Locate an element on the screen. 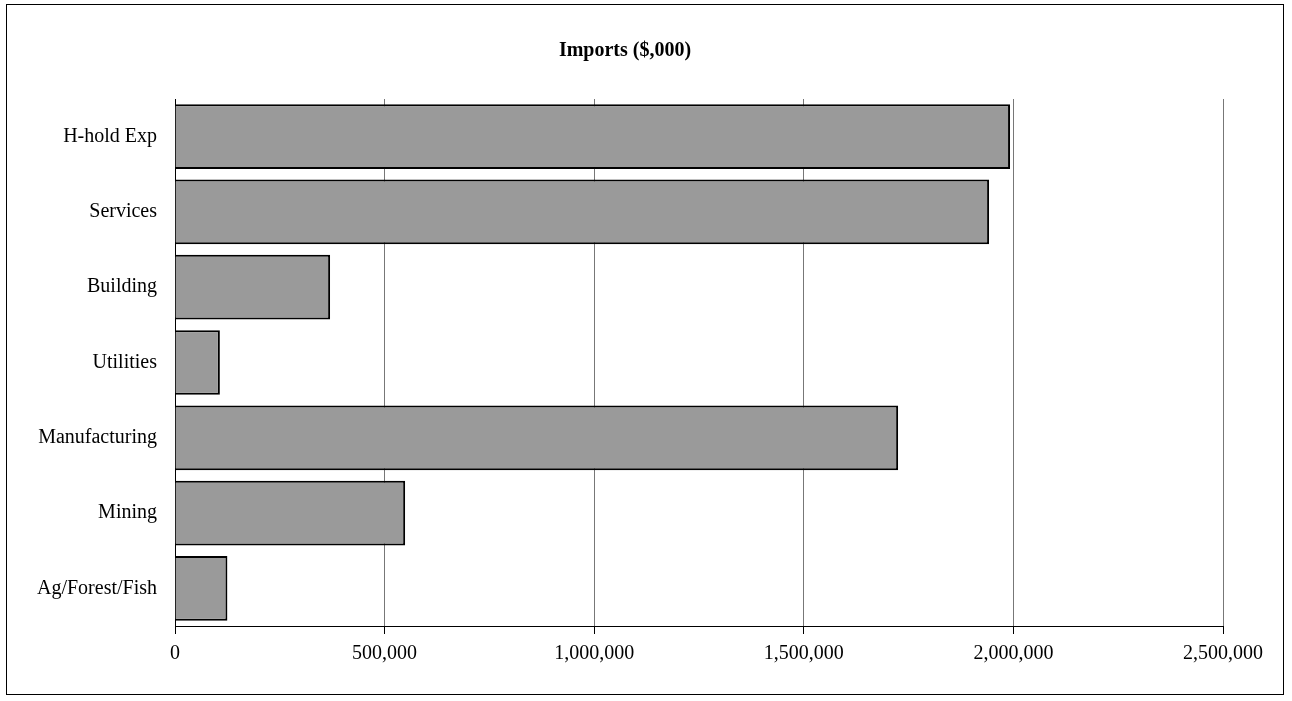 The image size is (1292, 701). y-tick-label: Ag/Forest/Fish is located at coordinates (97, 587).